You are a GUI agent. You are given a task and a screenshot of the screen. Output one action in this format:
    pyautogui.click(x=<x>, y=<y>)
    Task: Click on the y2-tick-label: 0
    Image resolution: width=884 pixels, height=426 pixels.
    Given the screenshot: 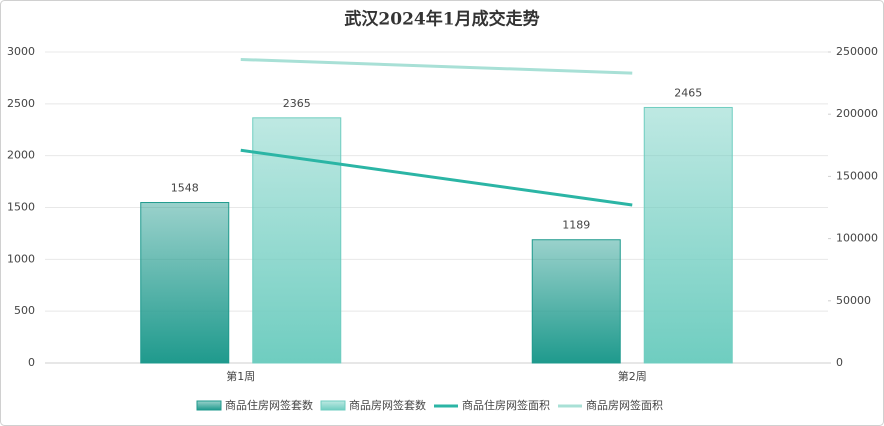 What is the action you would take?
    pyautogui.click(x=839, y=362)
    